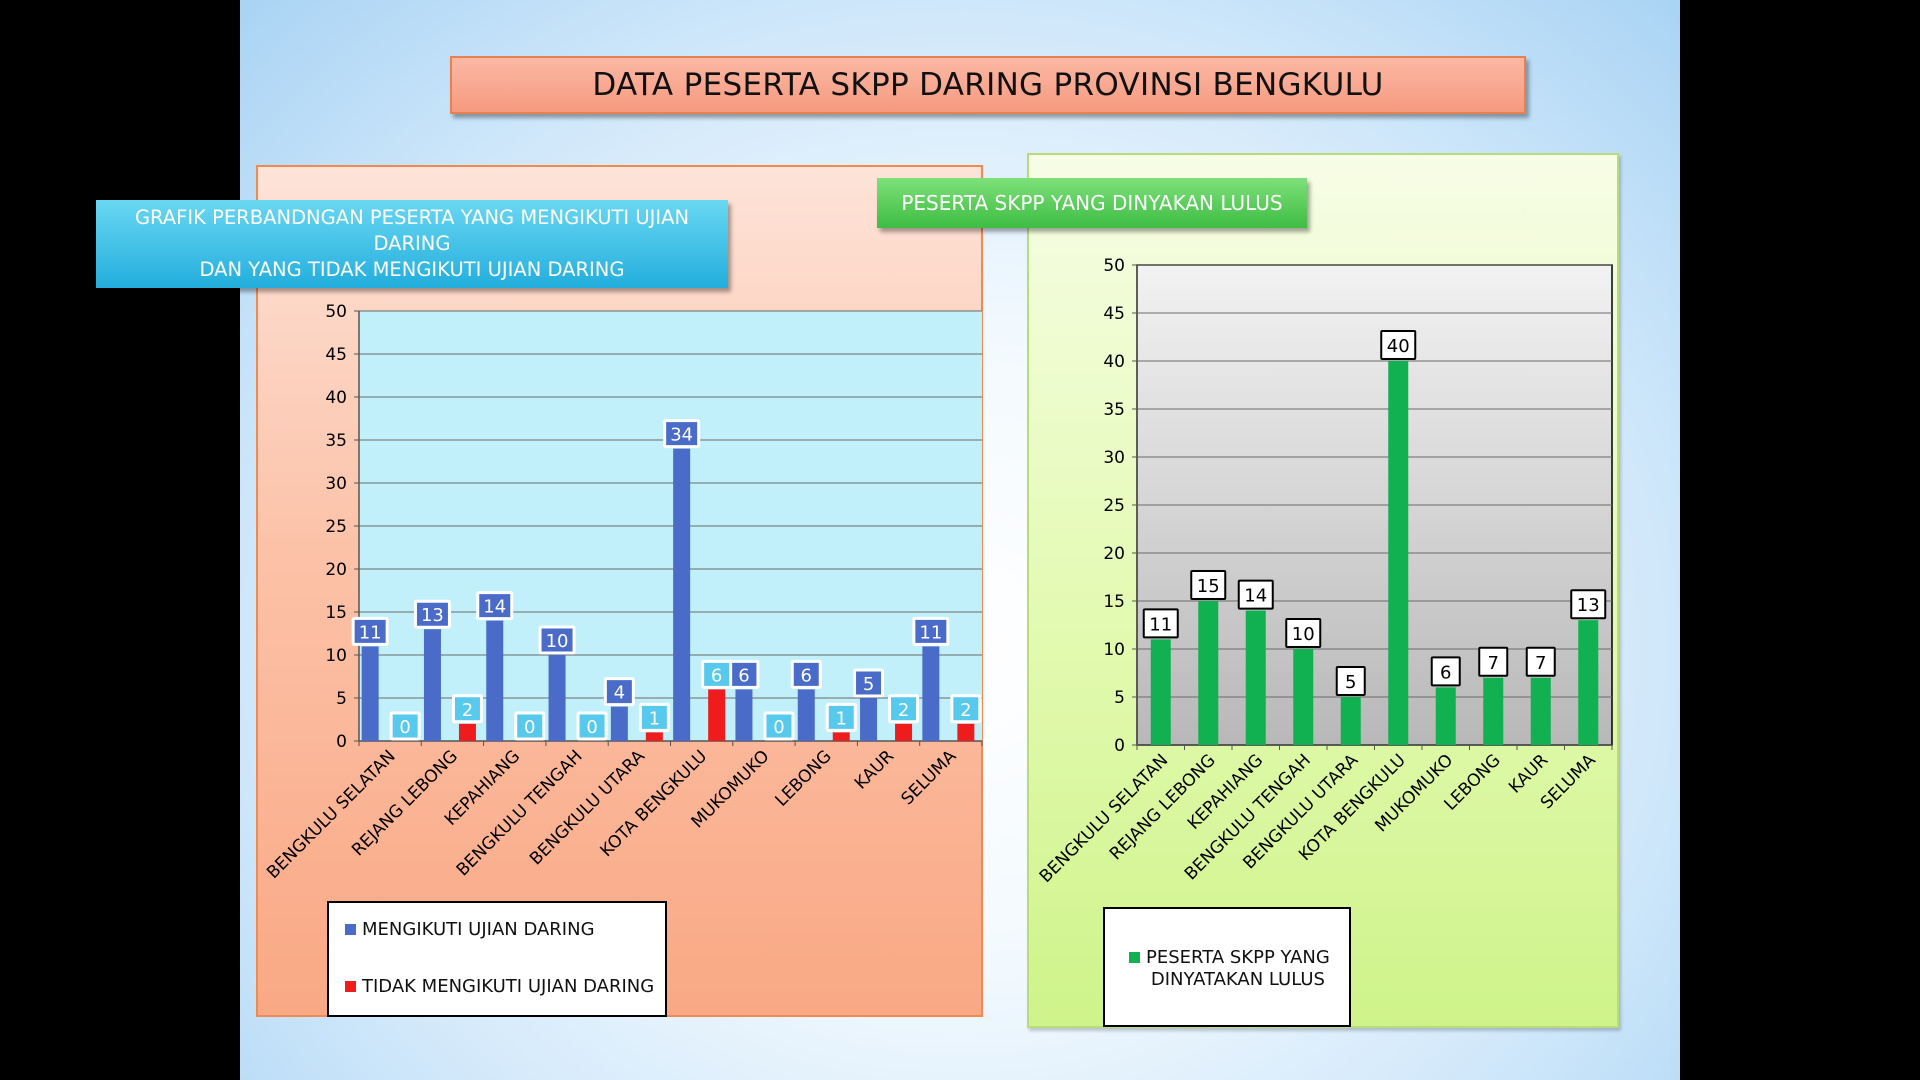  I want to click on right-ytick-label-35: 35, so click(1114, 410).